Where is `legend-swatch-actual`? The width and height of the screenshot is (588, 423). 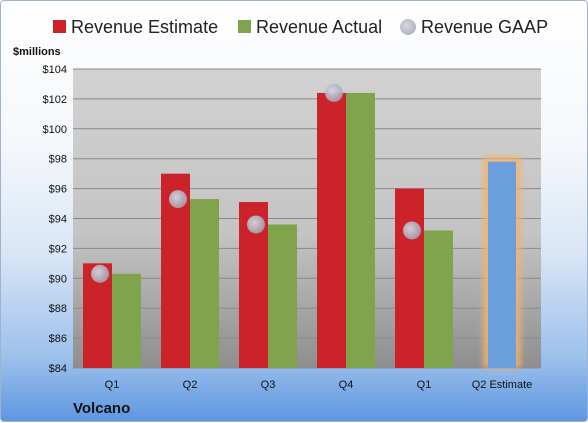
legend-swatch-actual is located at coordinates (244, 26).